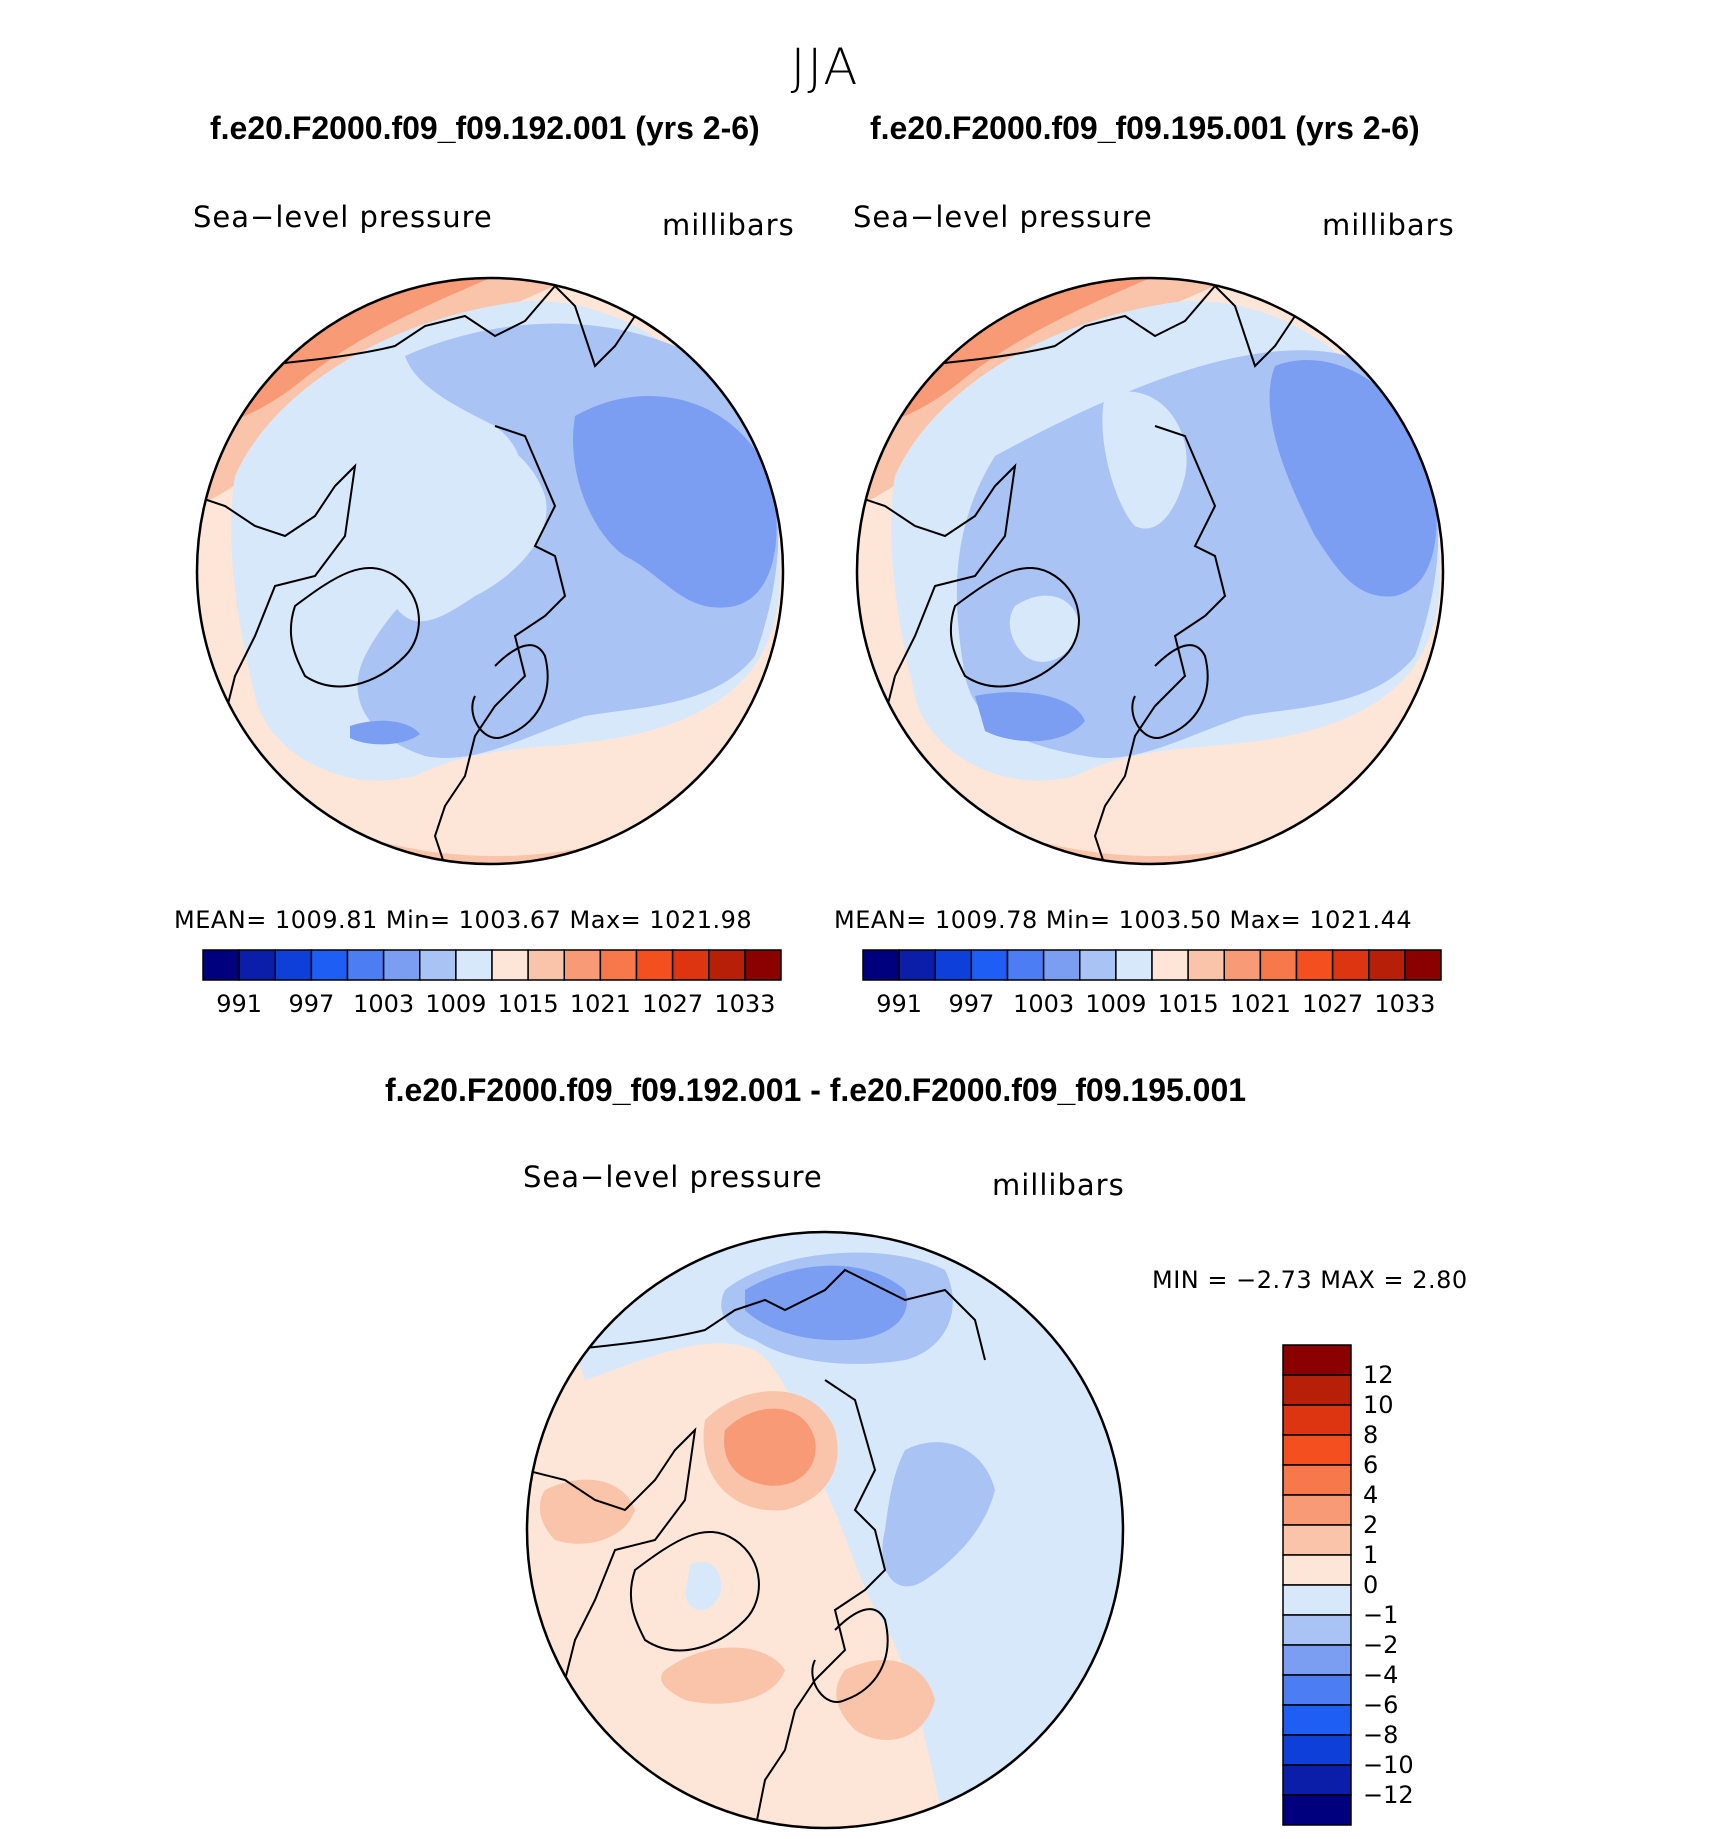  I want to click on panel1-stats: MEAN= 1009.81 Min= 1003.67 Max= 1021.98, so click(463, 920).